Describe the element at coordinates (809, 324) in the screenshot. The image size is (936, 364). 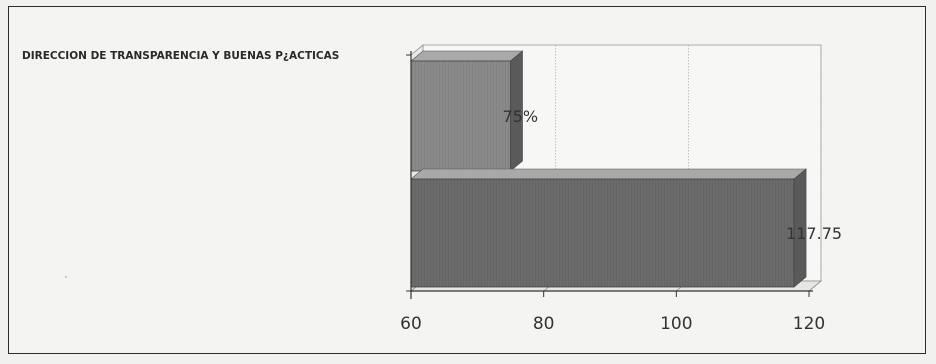
I see `tick-label-120: 120` at that location.